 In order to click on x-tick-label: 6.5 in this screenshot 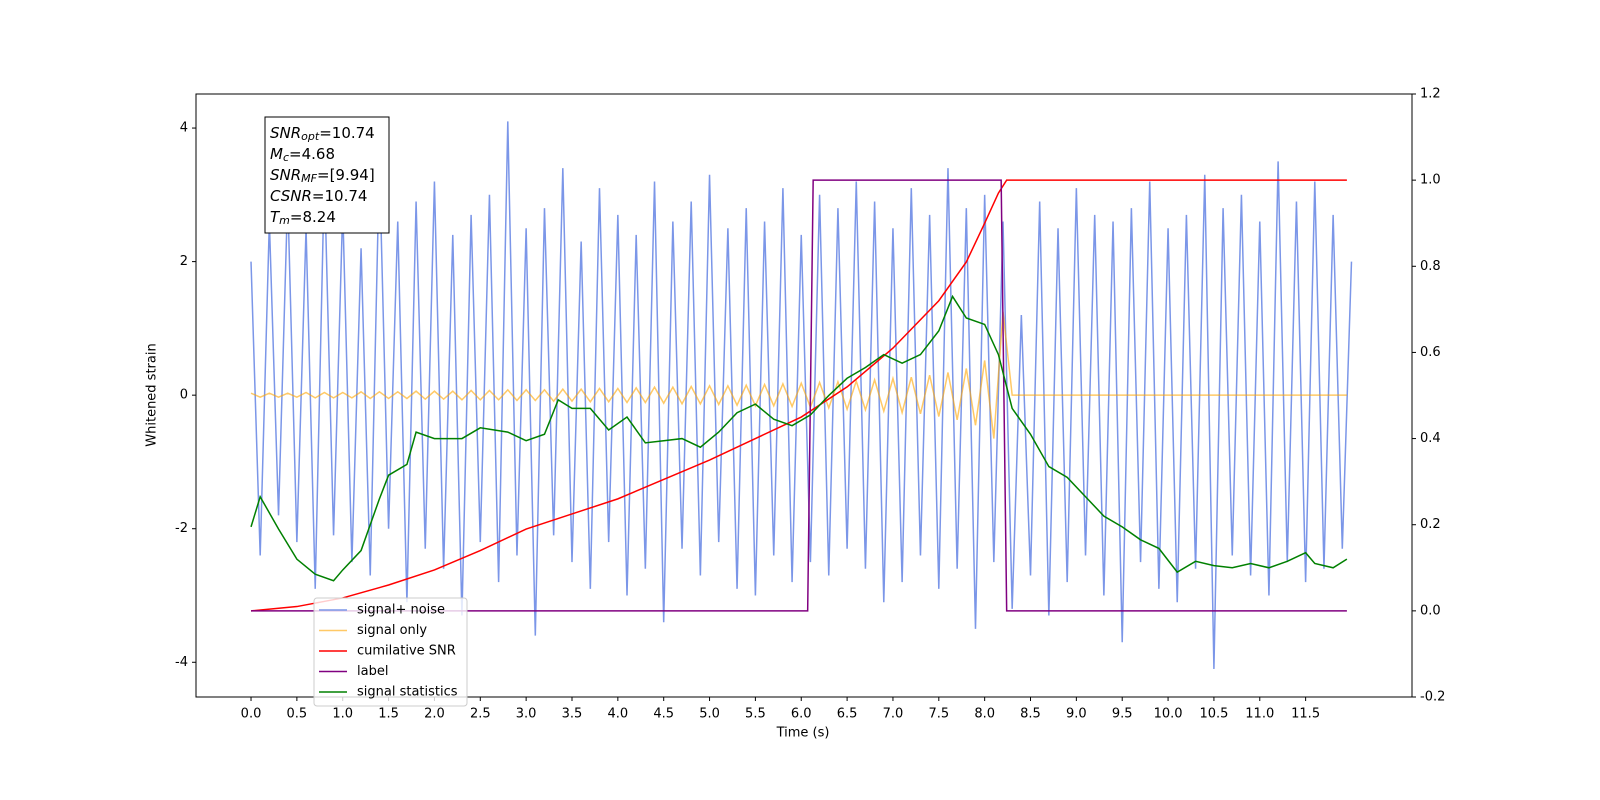, I will do `click(847, 714)`.